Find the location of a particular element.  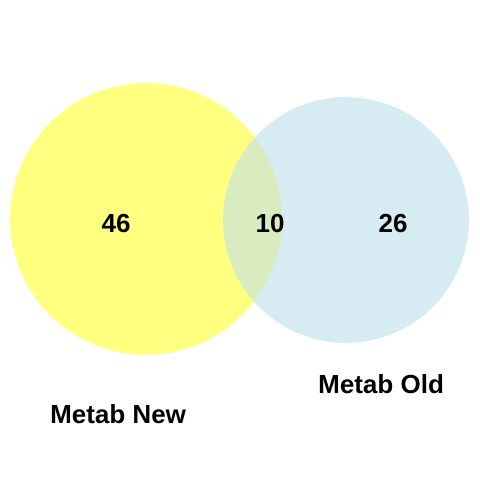

count-metab-new-only: 46 is located at coordinates (116, 223).